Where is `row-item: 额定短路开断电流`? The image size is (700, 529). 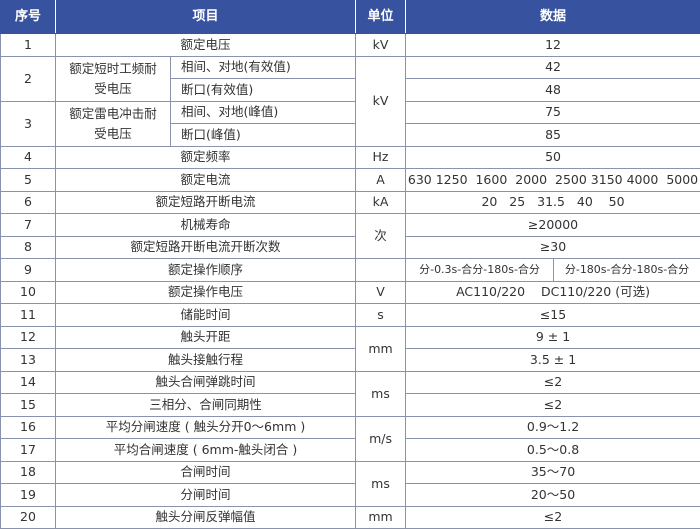
row-item: 额定短路开断电流 is located at coordinates (206, 202).